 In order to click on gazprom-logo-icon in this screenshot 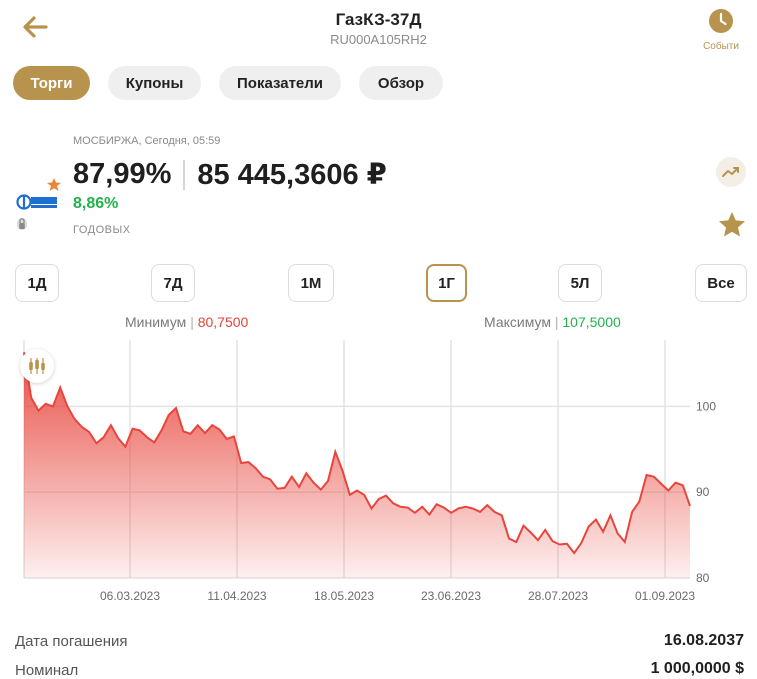, I will do `click(38, 204)`.